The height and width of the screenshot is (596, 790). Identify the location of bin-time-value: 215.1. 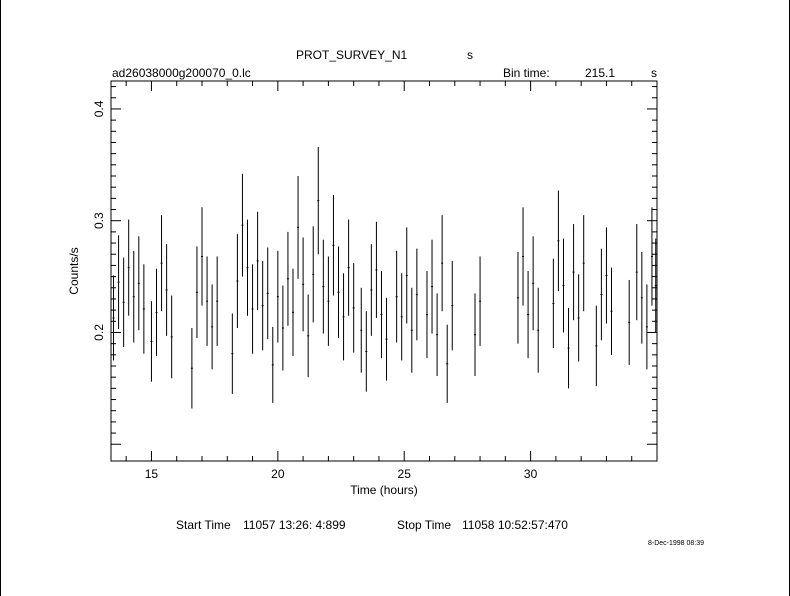
(600, 73).